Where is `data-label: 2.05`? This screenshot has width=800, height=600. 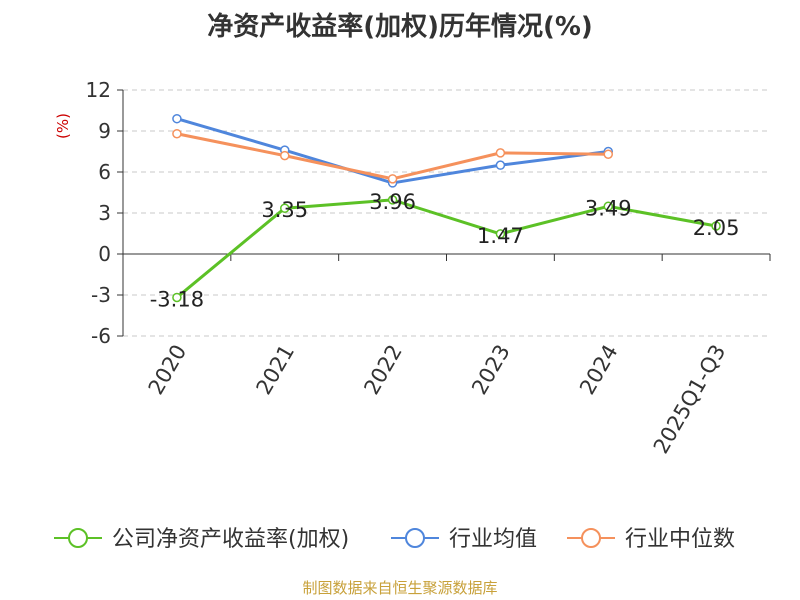
data-label: 2.05 is located at coordinates (716, 228).